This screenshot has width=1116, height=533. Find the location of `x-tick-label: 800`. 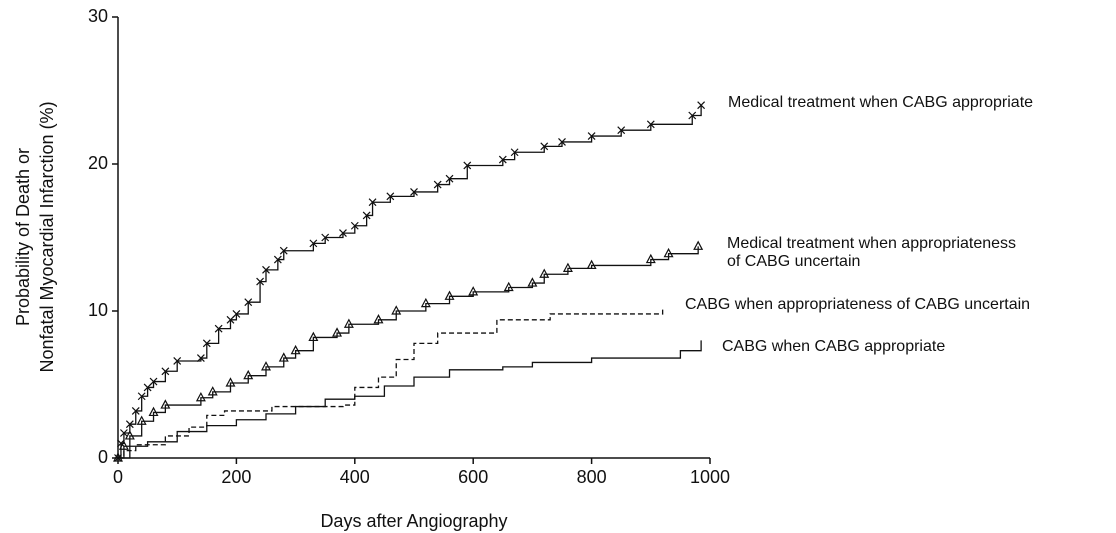

x-tick-label: 800 is located at coordinates (592, 477).